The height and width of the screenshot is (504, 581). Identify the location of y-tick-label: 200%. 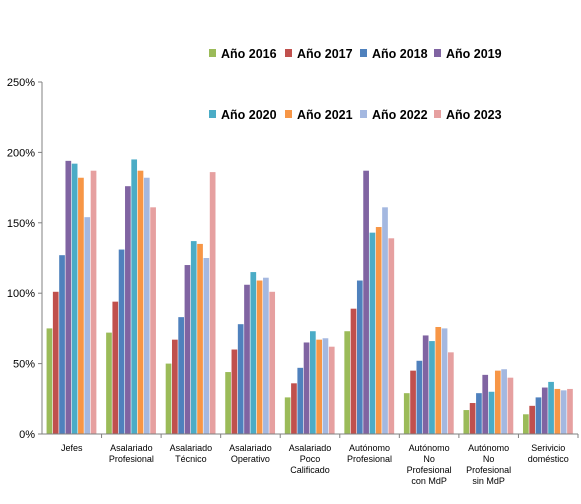
(21, 153).